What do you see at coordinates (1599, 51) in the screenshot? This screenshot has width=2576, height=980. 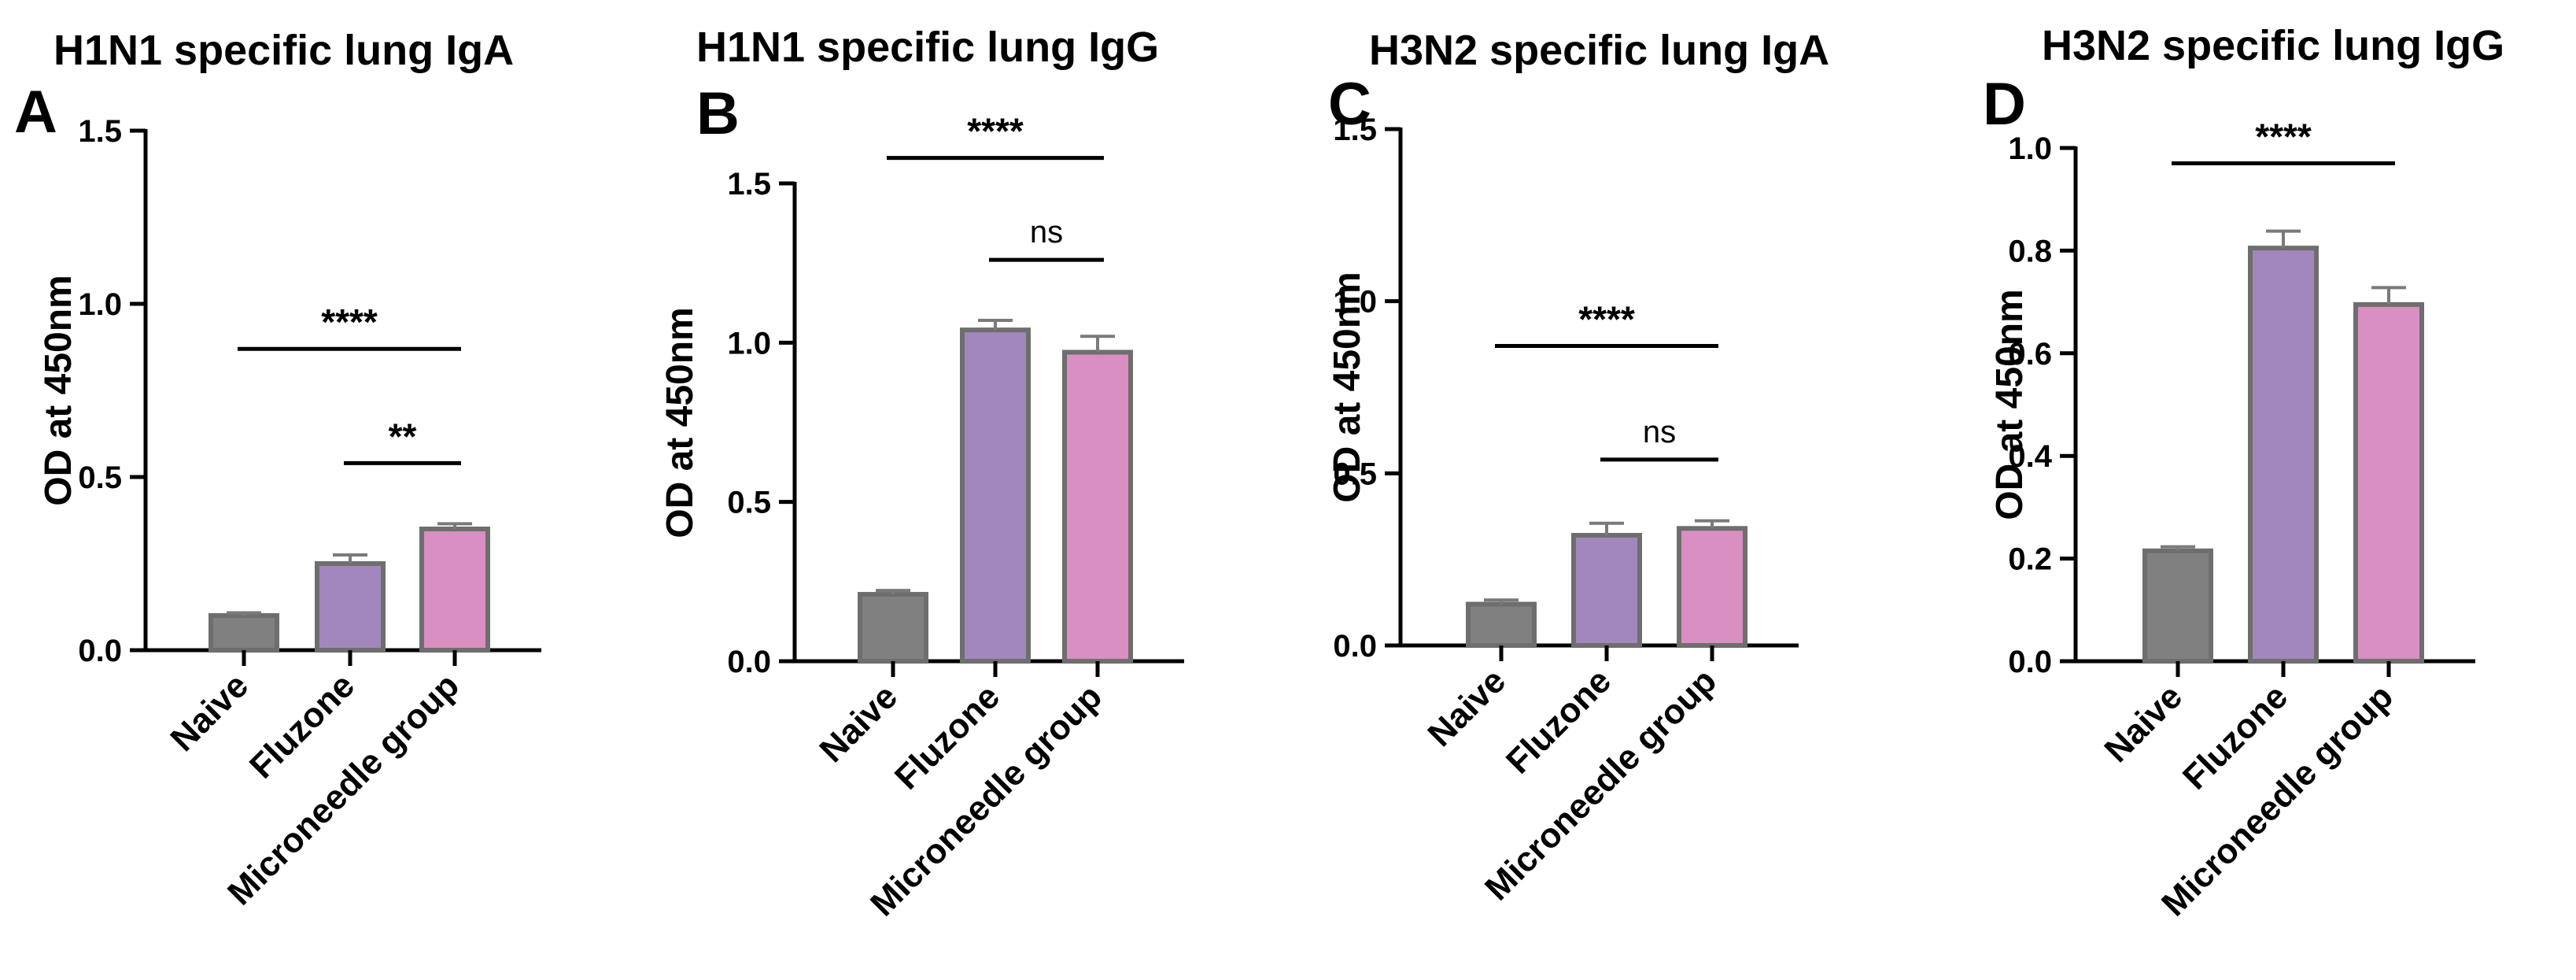 I see `chart-title: H3N2 specific lung IgA` at bounding box center [1599, 51].